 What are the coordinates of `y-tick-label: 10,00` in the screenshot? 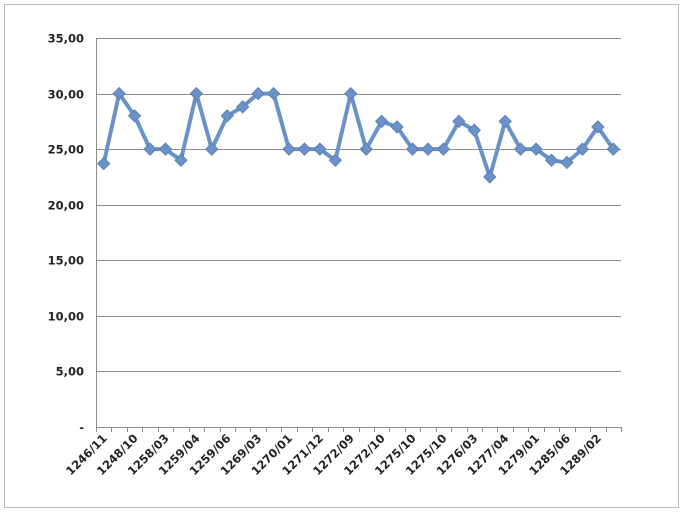 It's located at (66, 317).